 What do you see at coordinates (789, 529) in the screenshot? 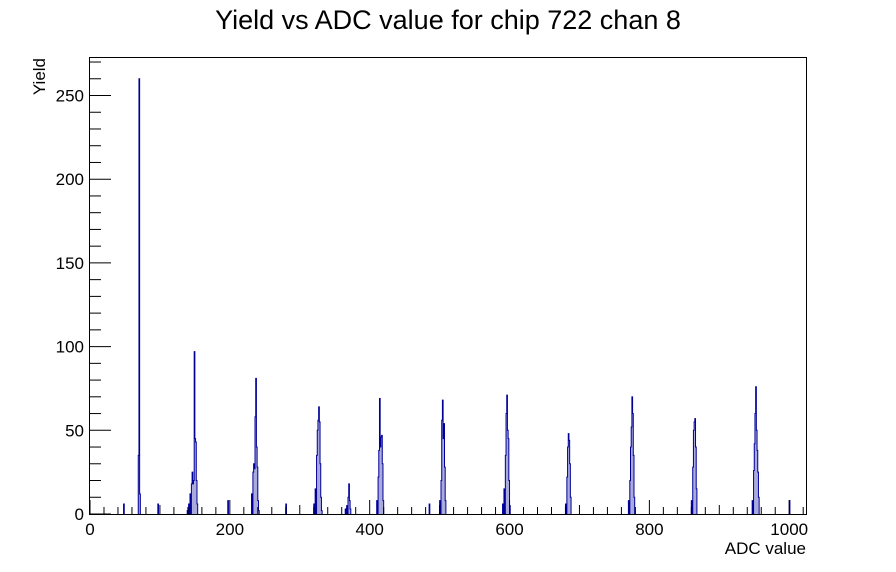
I see `x-tick-label: 1000` at bounding box center [789, 529].